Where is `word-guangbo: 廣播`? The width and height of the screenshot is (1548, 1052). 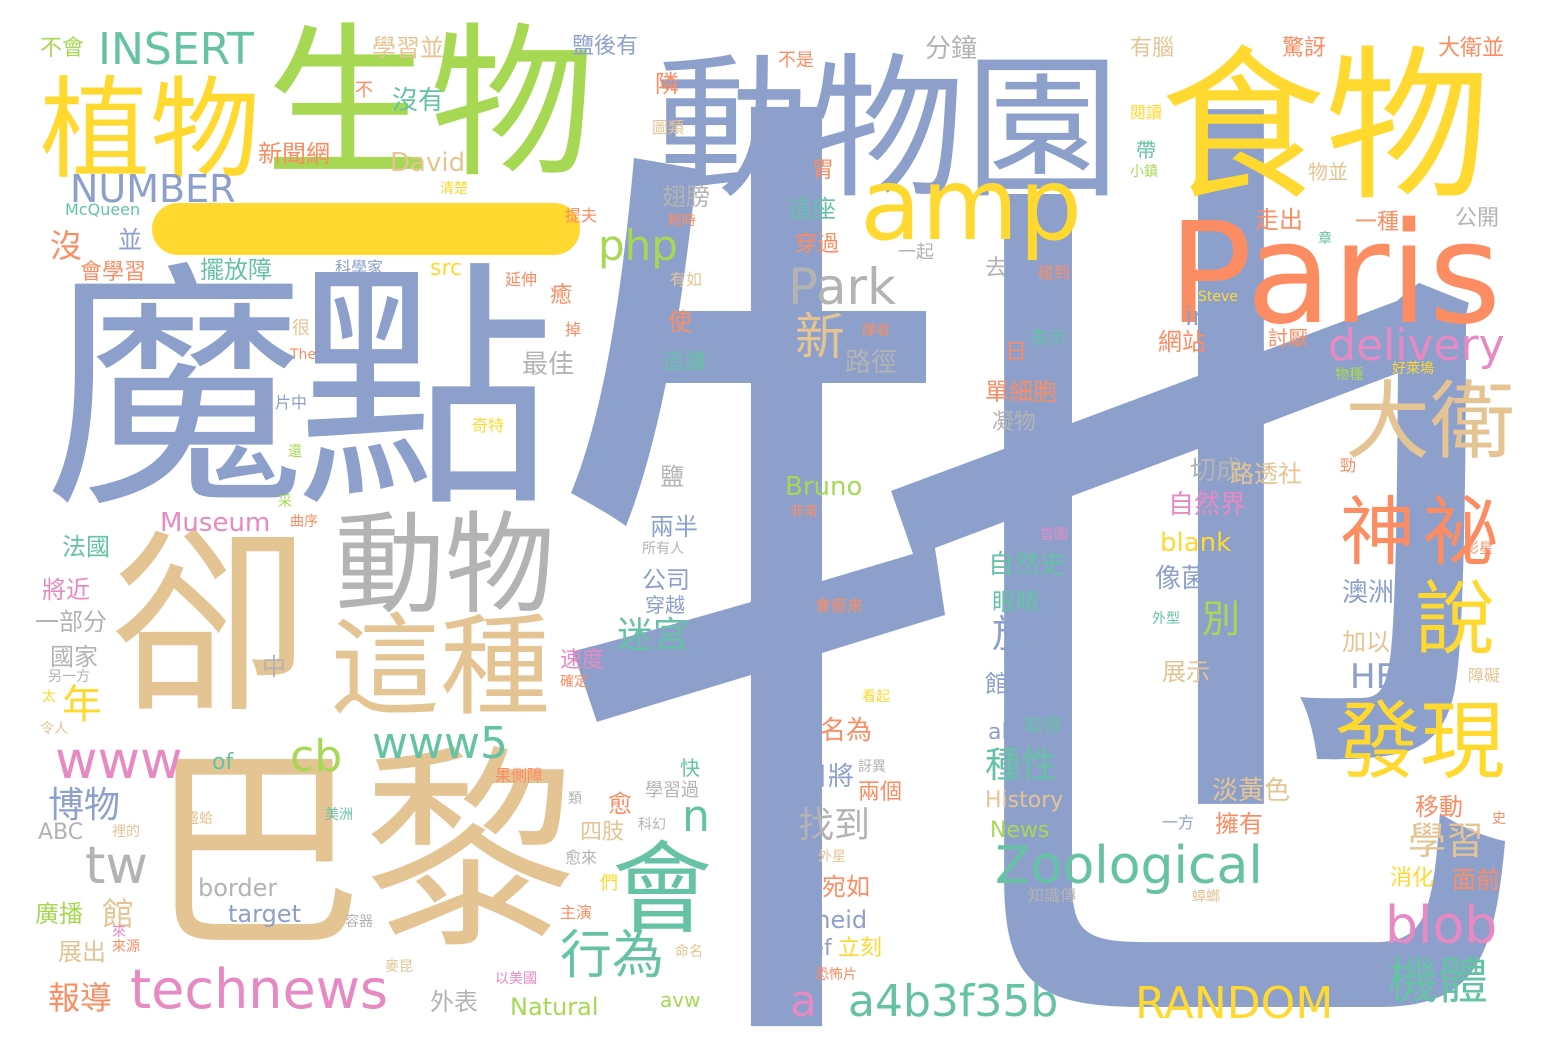
word-guangbo: 廣播 is located at coordinates (59, 914).